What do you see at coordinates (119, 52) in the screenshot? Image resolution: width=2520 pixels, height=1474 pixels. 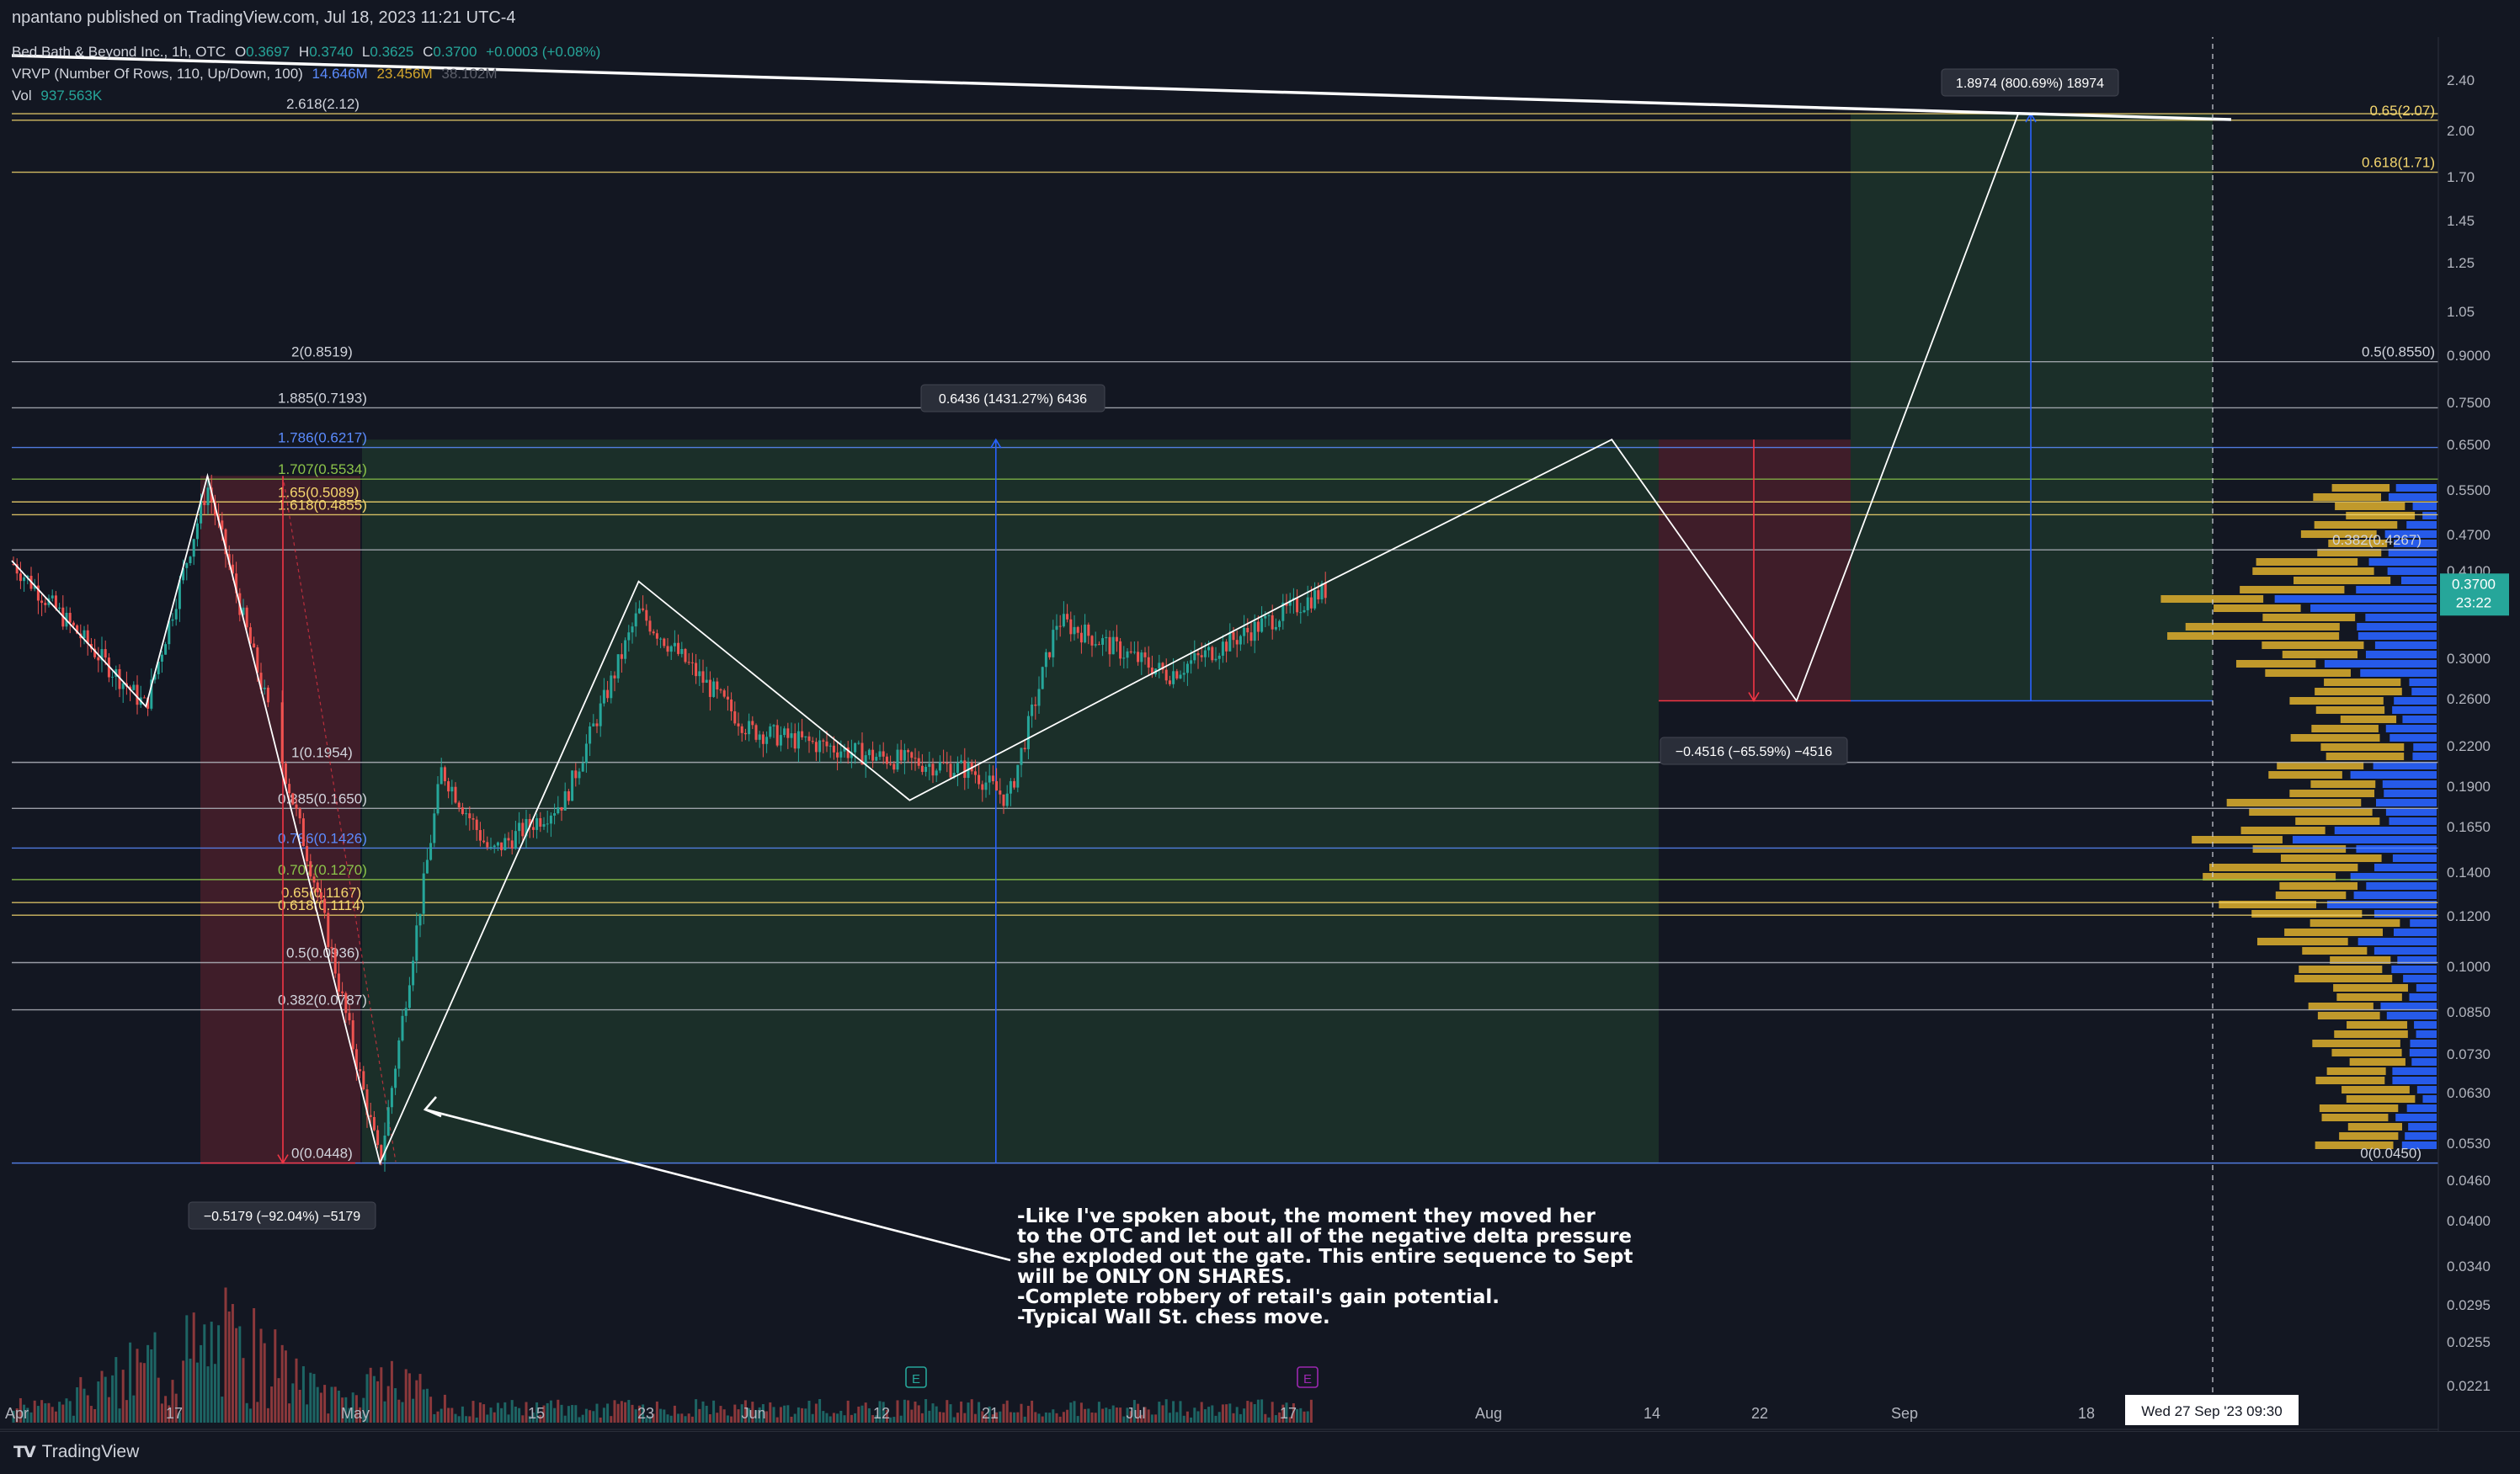 I see `symbol-title: Bed Bath & Beyond Inc., 1h, OTC` at bounding box center [119, 52].